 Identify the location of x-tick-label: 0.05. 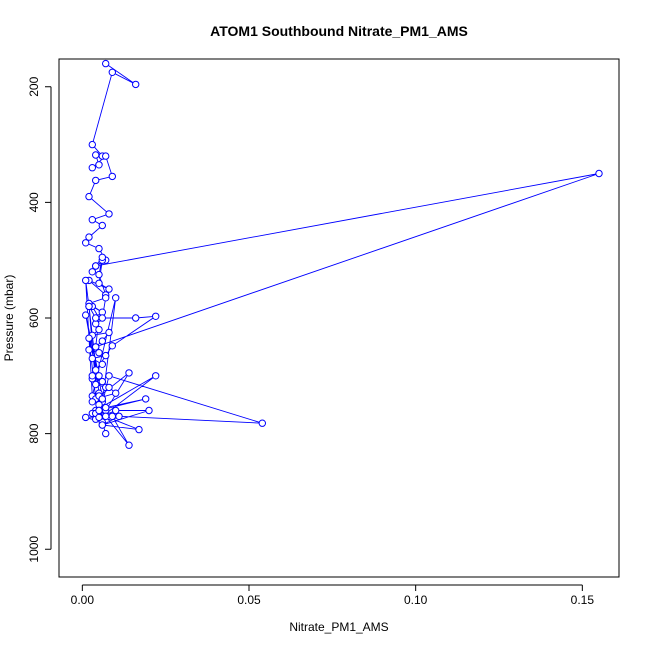
(249, 600).